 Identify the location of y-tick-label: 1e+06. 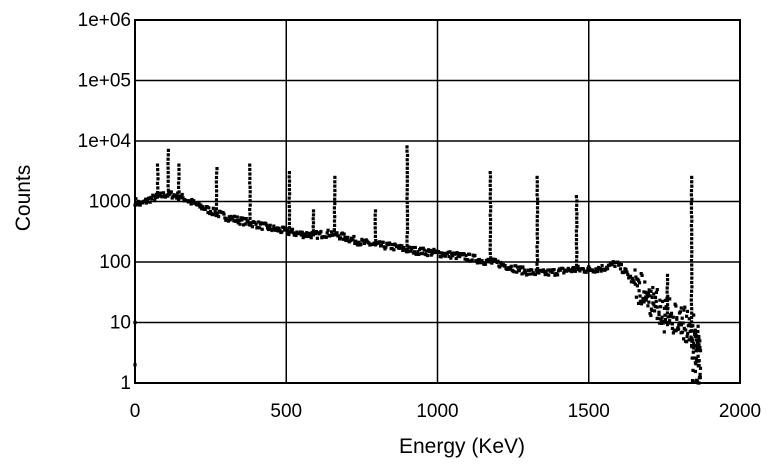
(104, 20).